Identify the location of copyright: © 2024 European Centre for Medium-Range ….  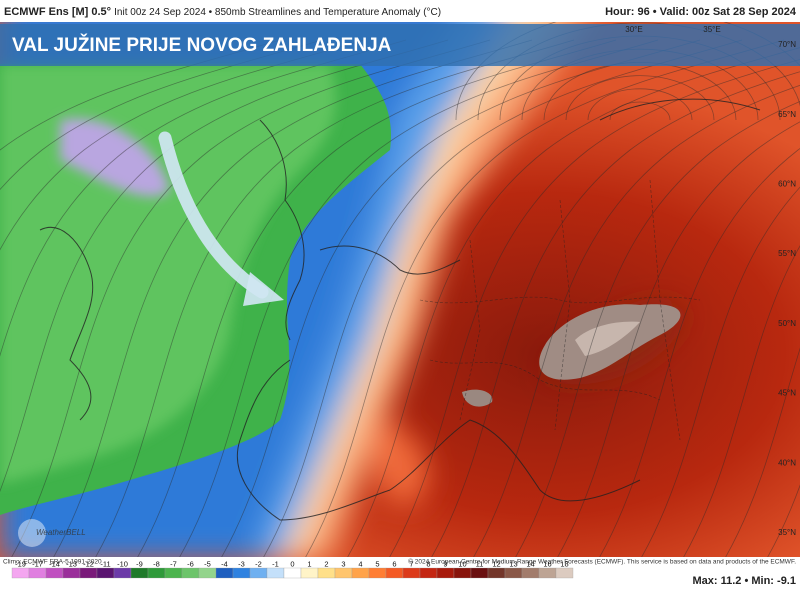
(602, 562).